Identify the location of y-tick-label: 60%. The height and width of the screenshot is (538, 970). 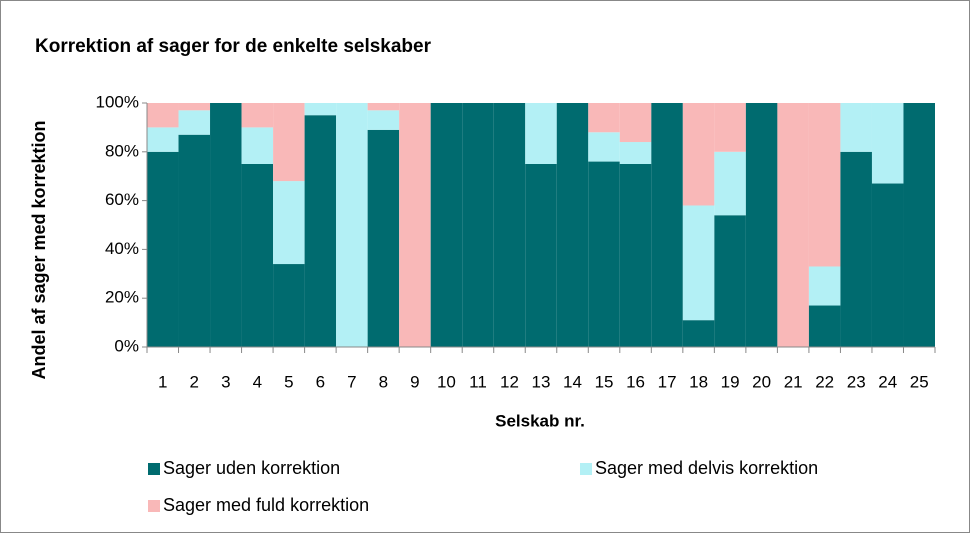
(122, 199).